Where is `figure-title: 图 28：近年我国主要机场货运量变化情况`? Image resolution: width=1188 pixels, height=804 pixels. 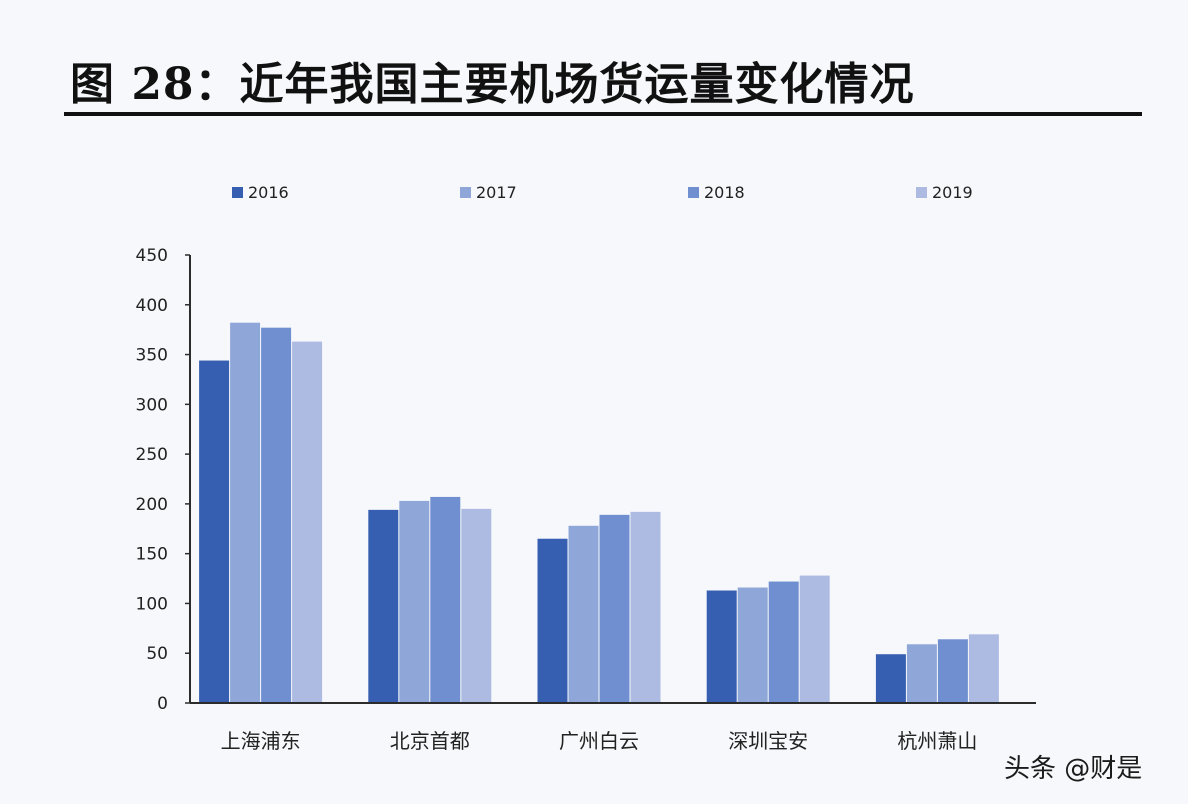 figure-title: 图 28：近年我国主要机场货运量变化情况 is located at coordinates (492, 84).